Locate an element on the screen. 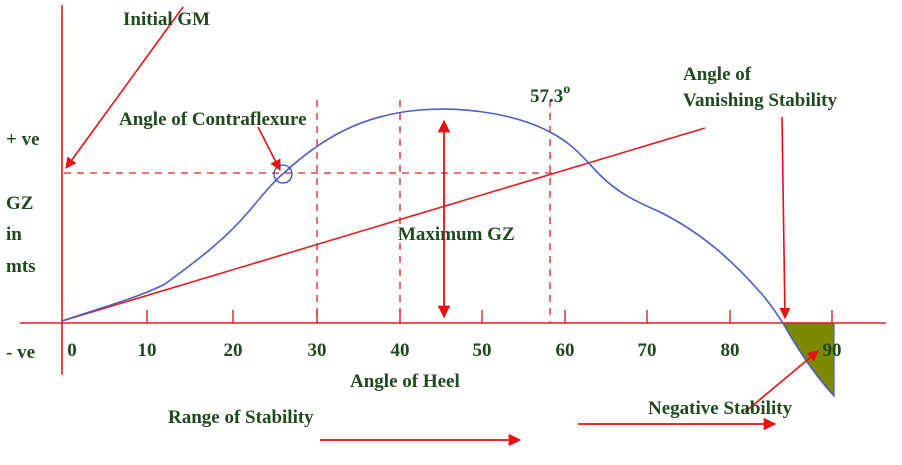 The width and height of the screenshot is (902, 465). vanishing-stability-label-line1: Angle of is located at coordinates (717, 74).